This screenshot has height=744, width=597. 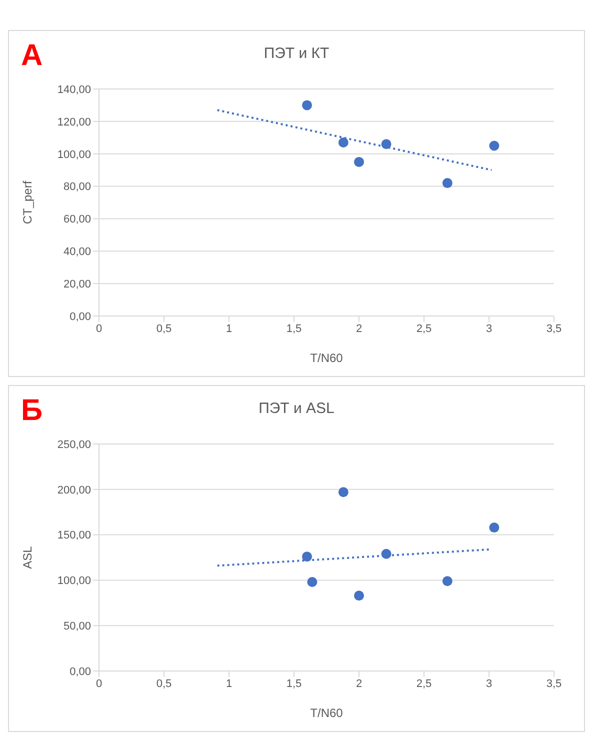 What do you see at coordinates (74, 536) in the screenshot?
I see `y-tick-label: 150,00` at bounding box center [74, 536].